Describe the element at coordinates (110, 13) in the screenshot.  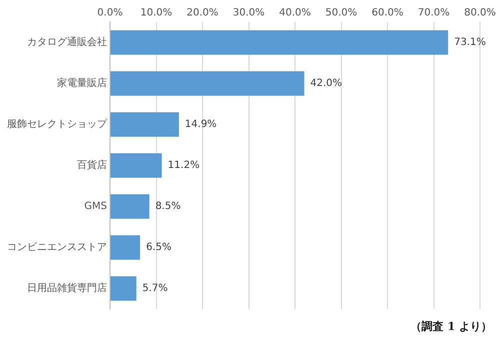
I see `x-tick-label: 0.0%` at that location.